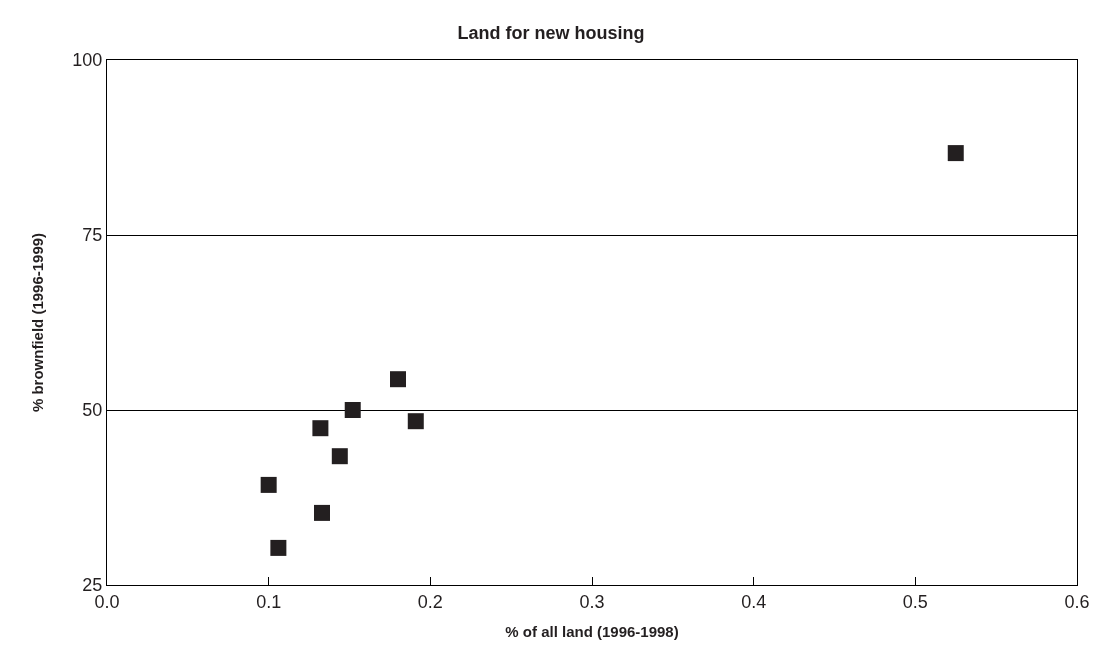 Image resolution: width=1102 pixels, height=666 pixels. Describe the element at coordinates (269, 601) in the screenshot. I see `x-tick-label: 0.1` at that location.